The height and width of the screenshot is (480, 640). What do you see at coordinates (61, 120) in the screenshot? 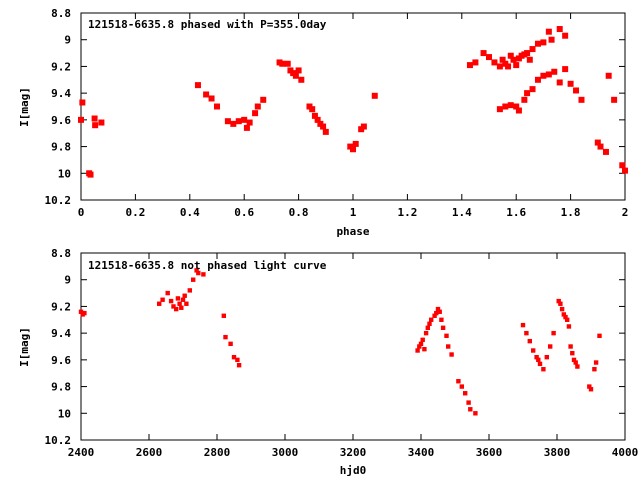
I see `y-tick-label: 9.6` at bounding box center [61, 120].